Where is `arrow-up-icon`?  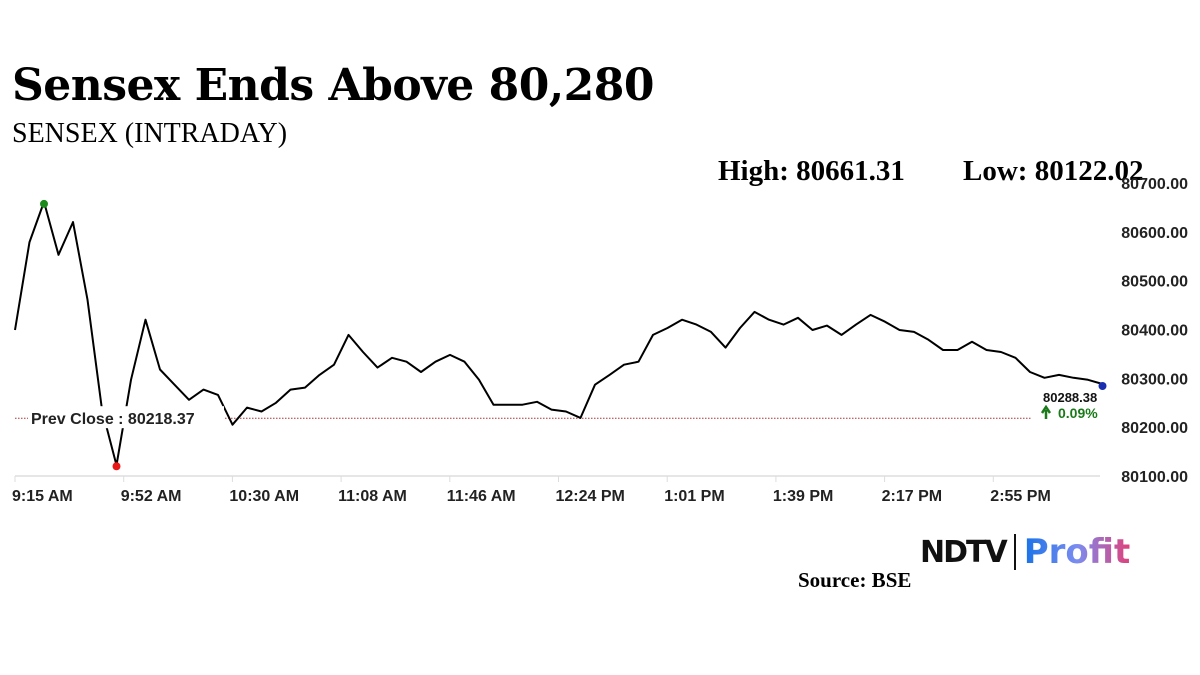 arrow-up-icon is located at coordinates (1046, 411).